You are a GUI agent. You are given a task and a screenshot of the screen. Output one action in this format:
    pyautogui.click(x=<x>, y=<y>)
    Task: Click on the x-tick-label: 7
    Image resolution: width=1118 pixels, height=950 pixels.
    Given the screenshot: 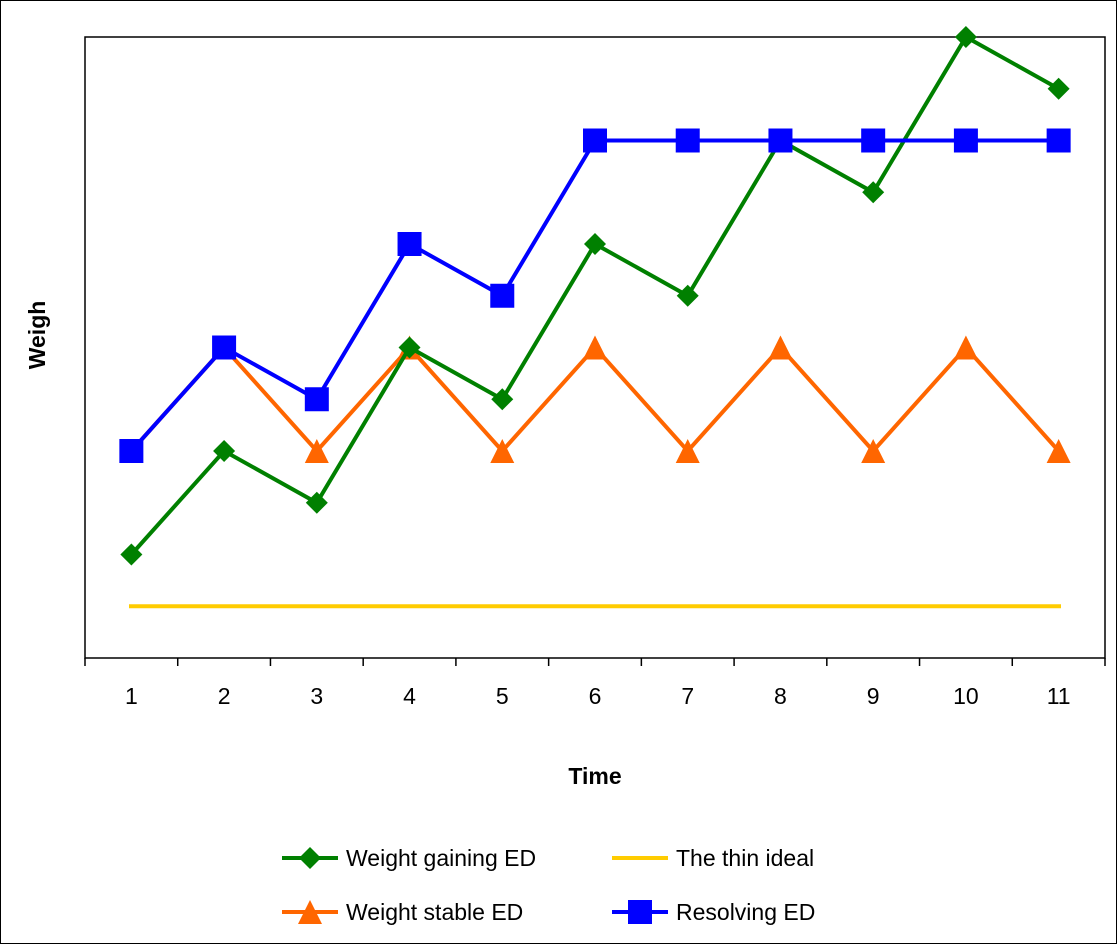 What is the action you would take?
    pyautogui.click(x=687, y=696)
    